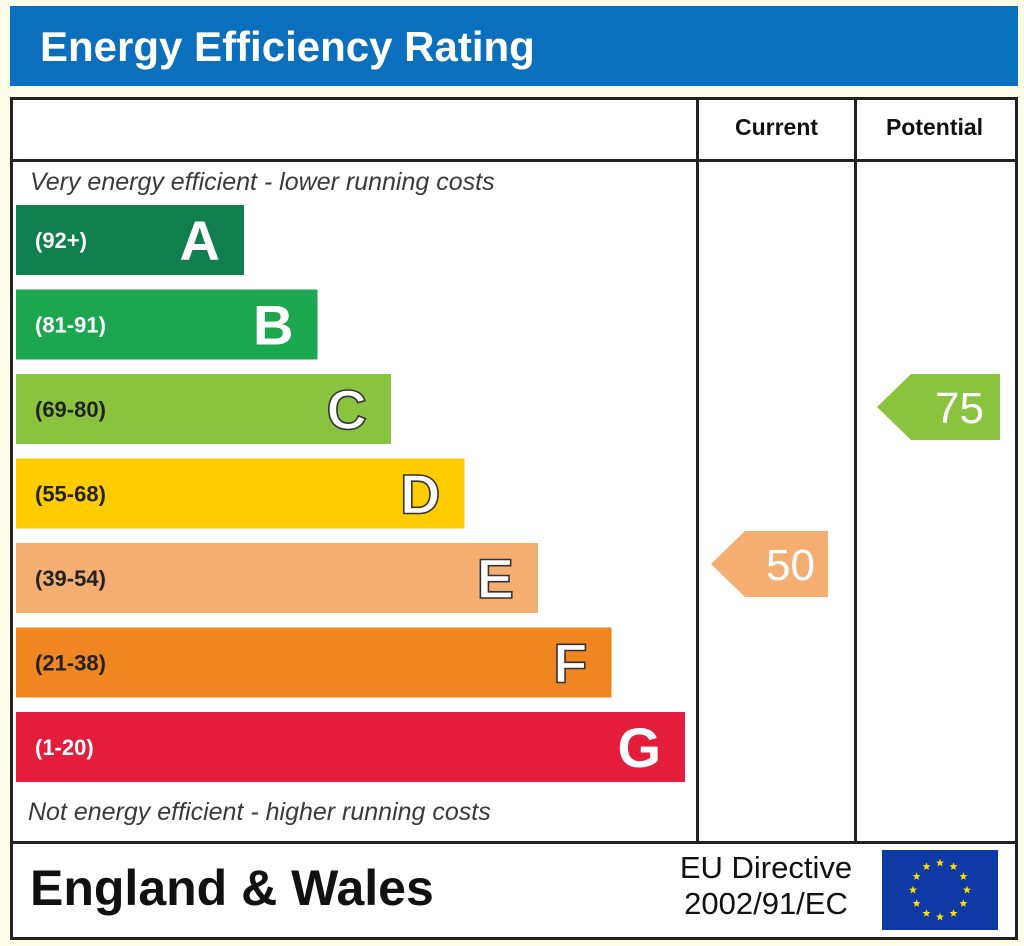 Image resolution: width=1024 pixels, height=946 pixels. What do you see at coordinates (350, 747) in the screenshot?
I see `band-bar-g` at bounding box center [350, 747].